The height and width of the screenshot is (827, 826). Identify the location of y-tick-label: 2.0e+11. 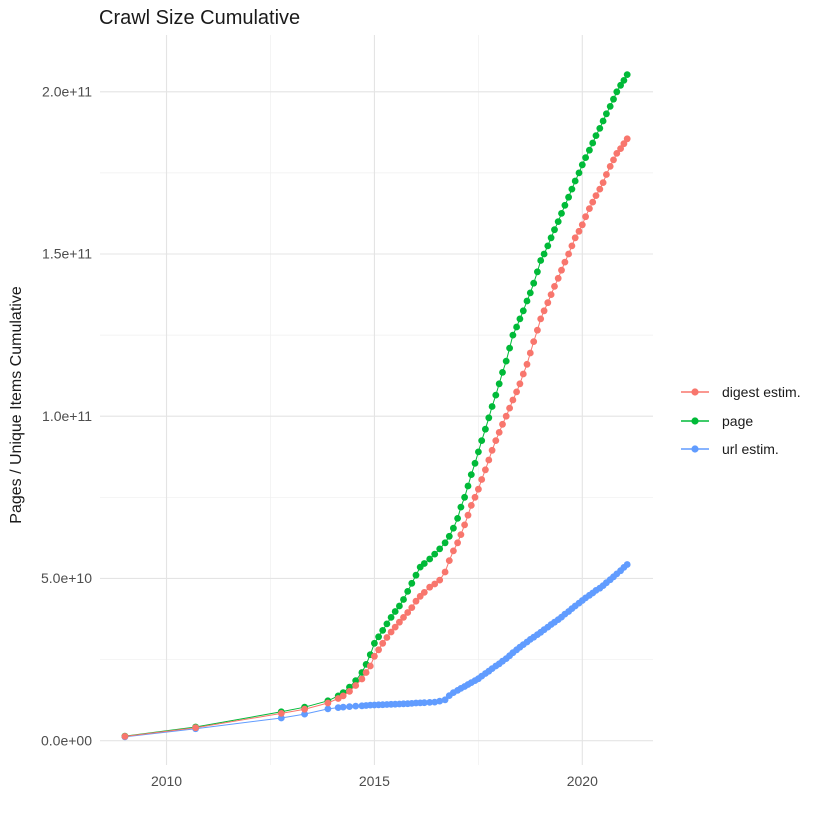
(67, 91).